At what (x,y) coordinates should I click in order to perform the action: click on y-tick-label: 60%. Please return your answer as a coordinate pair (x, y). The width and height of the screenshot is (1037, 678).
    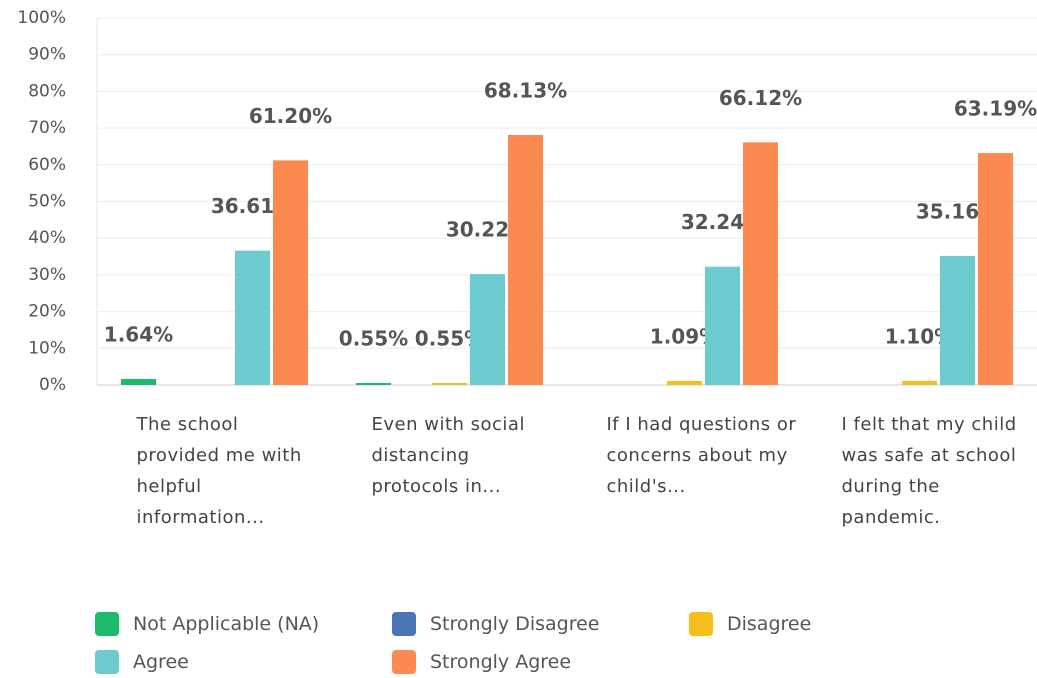
    Looking at the image, I should click on (47, 165).